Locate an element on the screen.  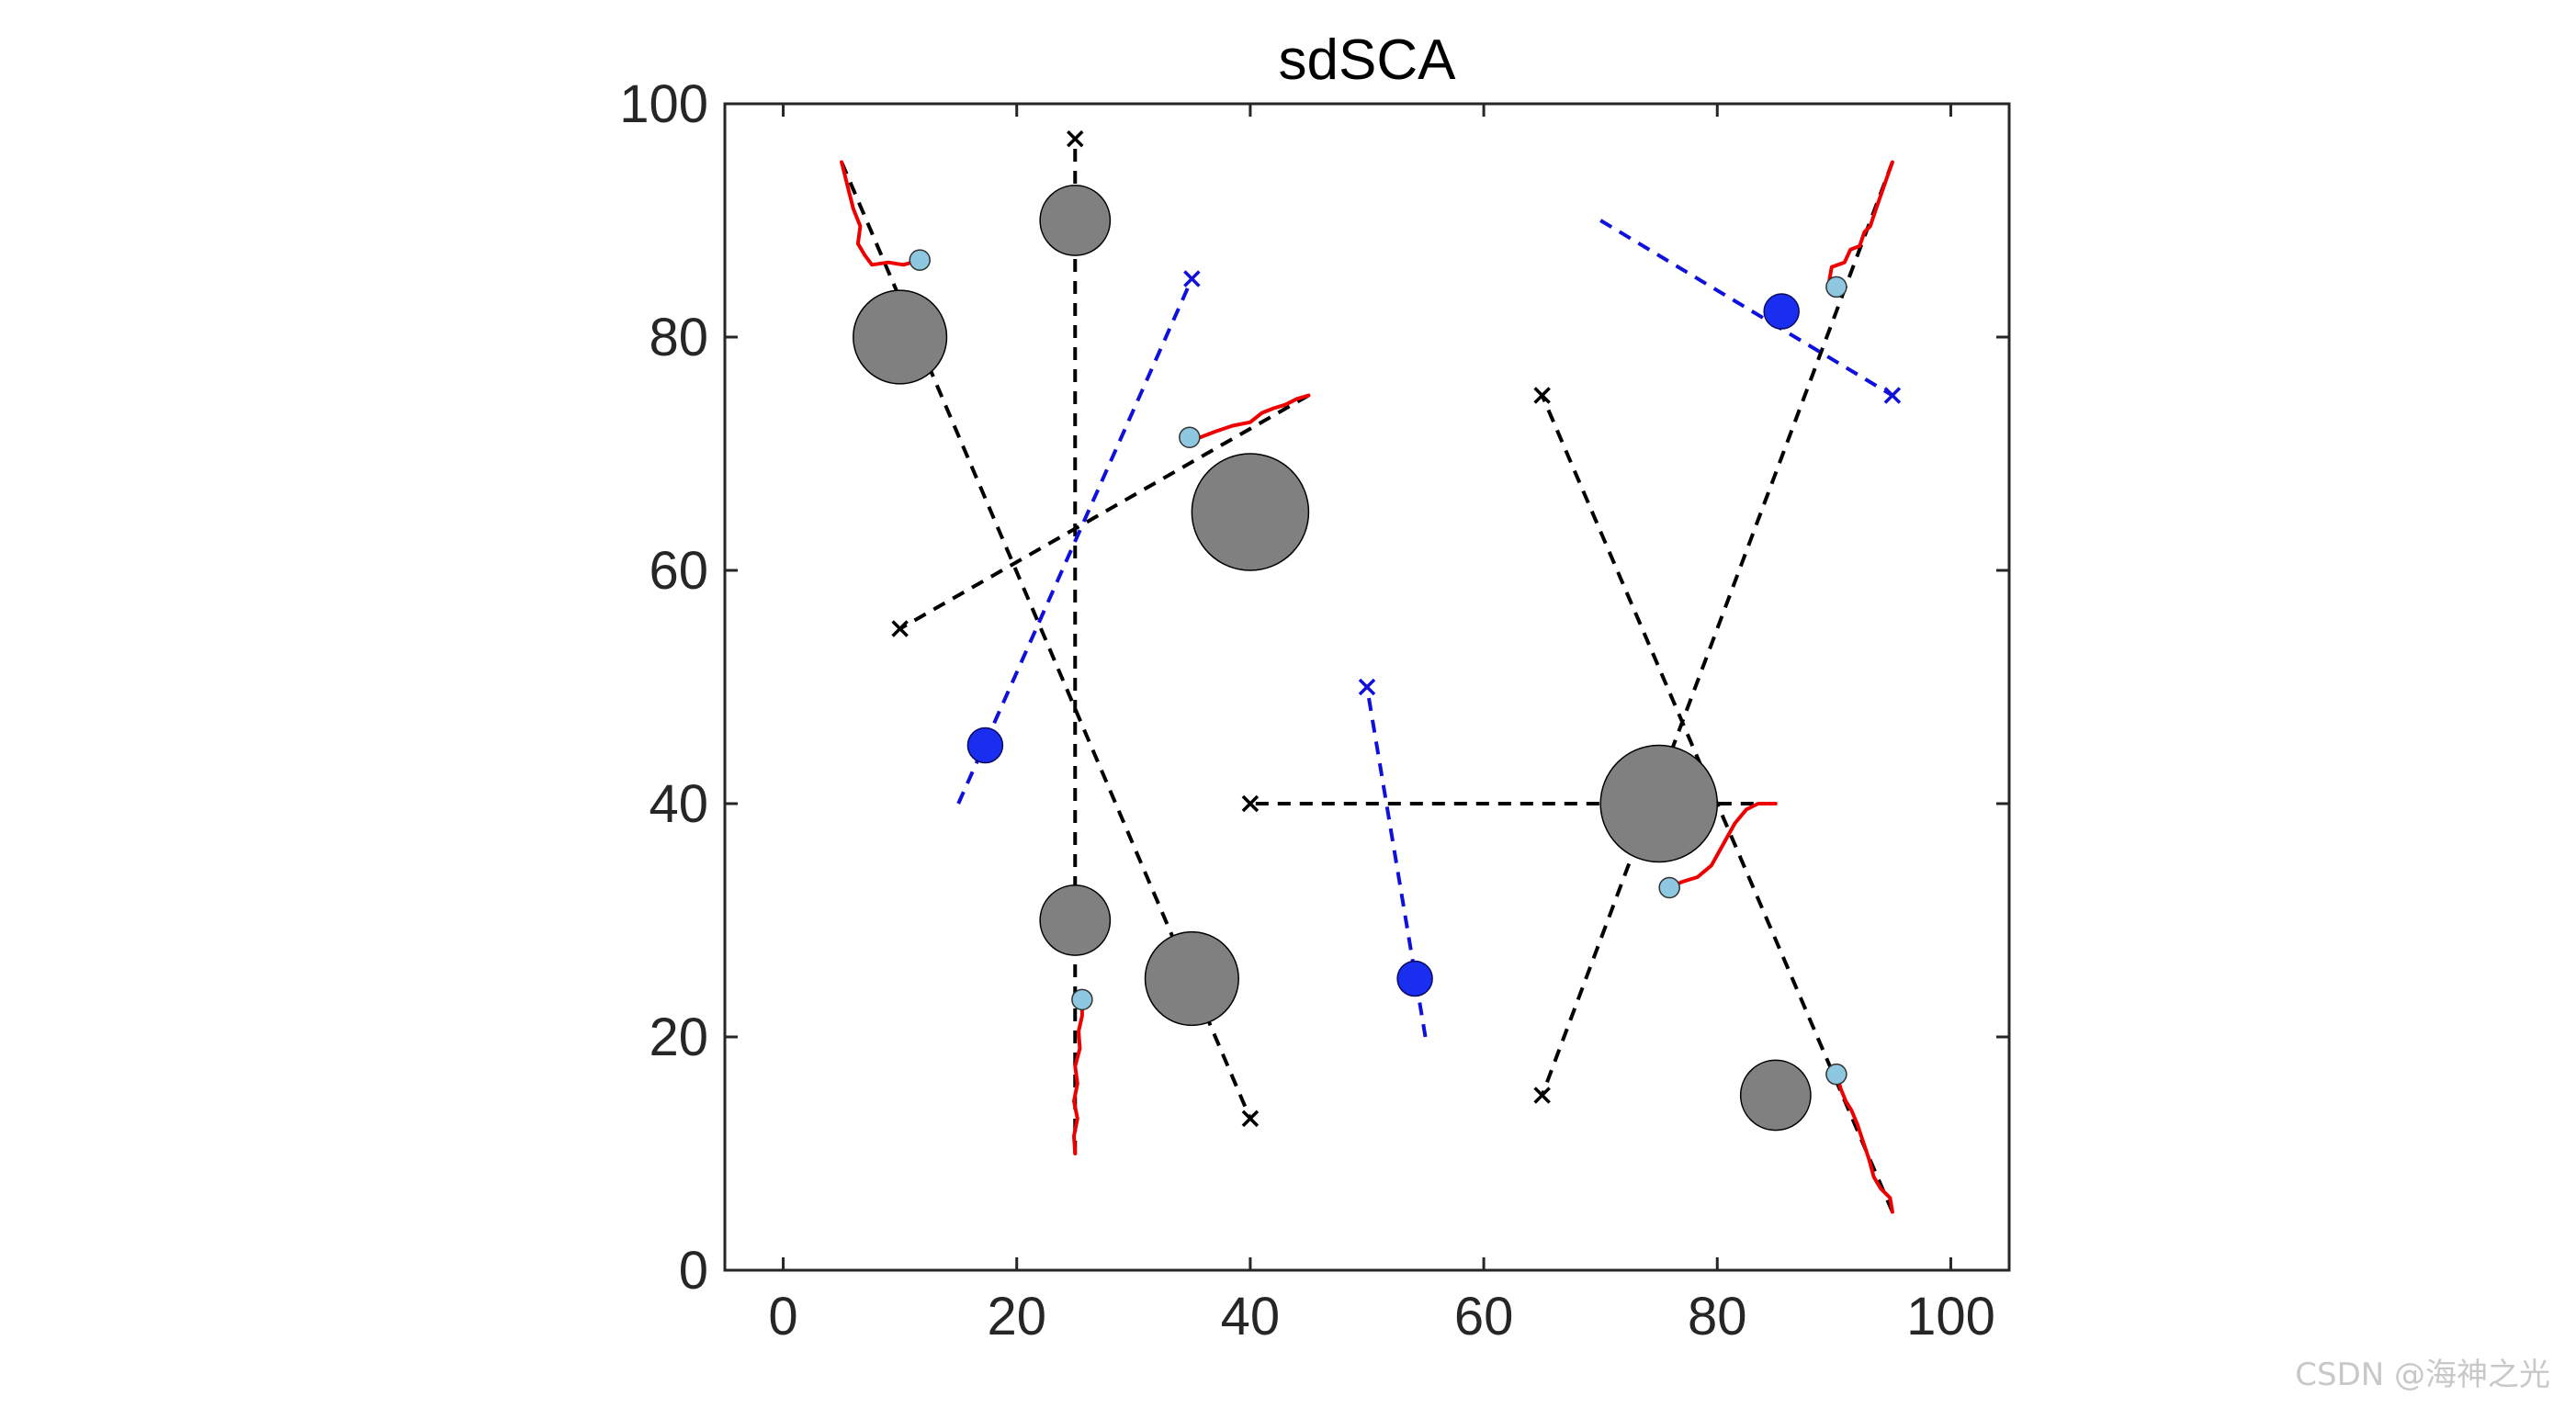
route-goal-marker-6-b is located at coordinates (1542, 395).